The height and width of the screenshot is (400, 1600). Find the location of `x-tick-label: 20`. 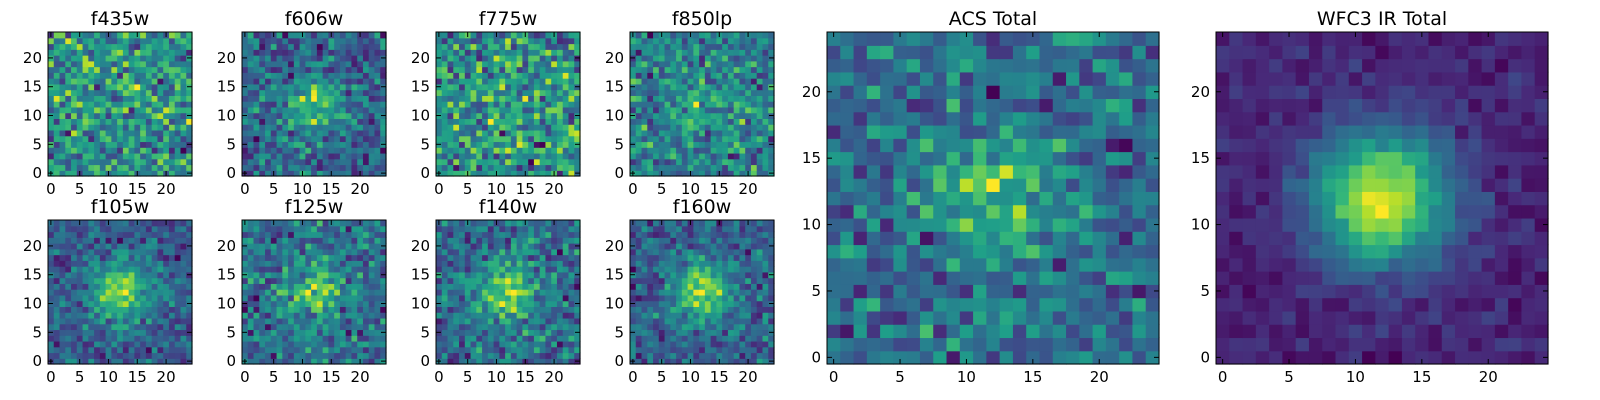

x-tick-label: 20 is located at coordinates (554, 189).